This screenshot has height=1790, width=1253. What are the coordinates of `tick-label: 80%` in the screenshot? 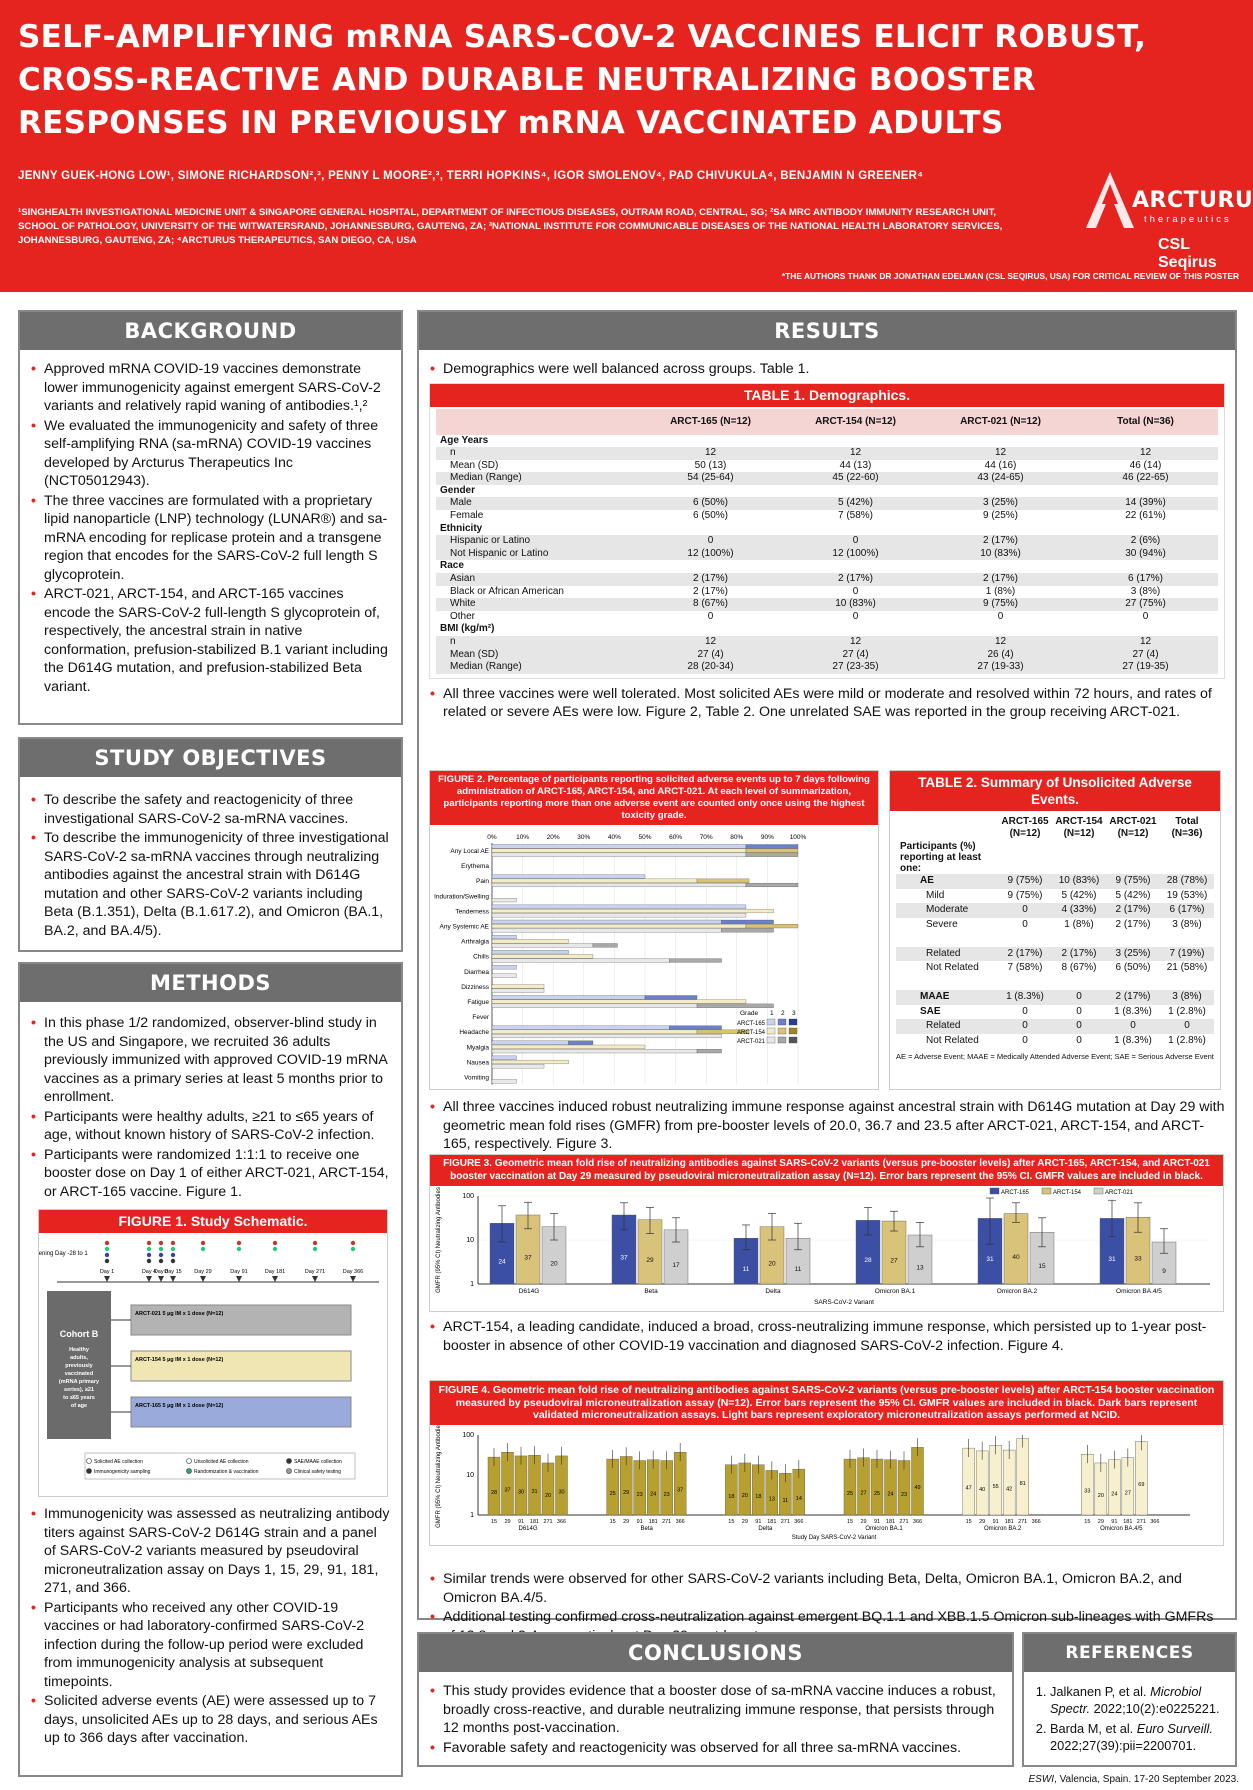 It's located at (736, 837).